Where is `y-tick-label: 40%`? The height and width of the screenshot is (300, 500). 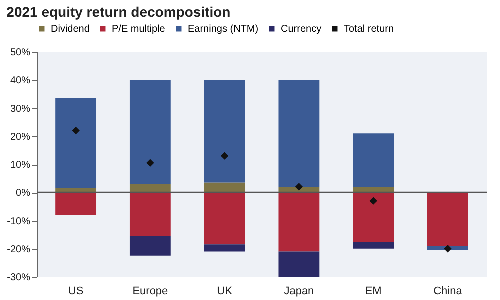
y-tick-label: 40% is located at coordinates (20, 81).